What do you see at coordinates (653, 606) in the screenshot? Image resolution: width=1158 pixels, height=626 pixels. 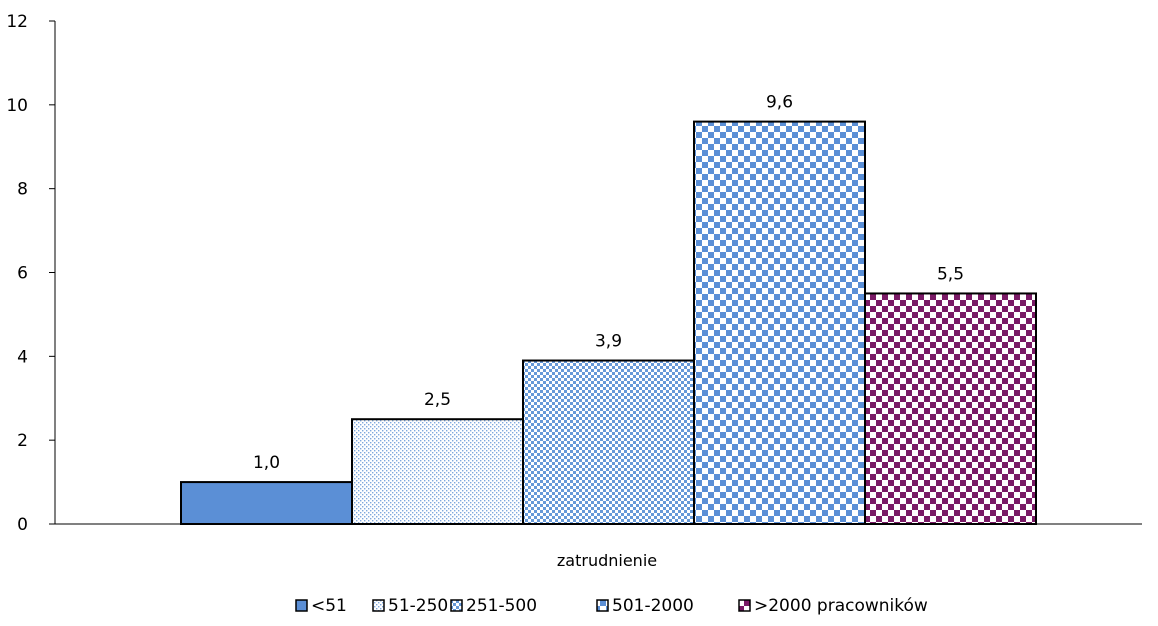 I see `legend-label: 501-2000` at bounding box center [653, 606].